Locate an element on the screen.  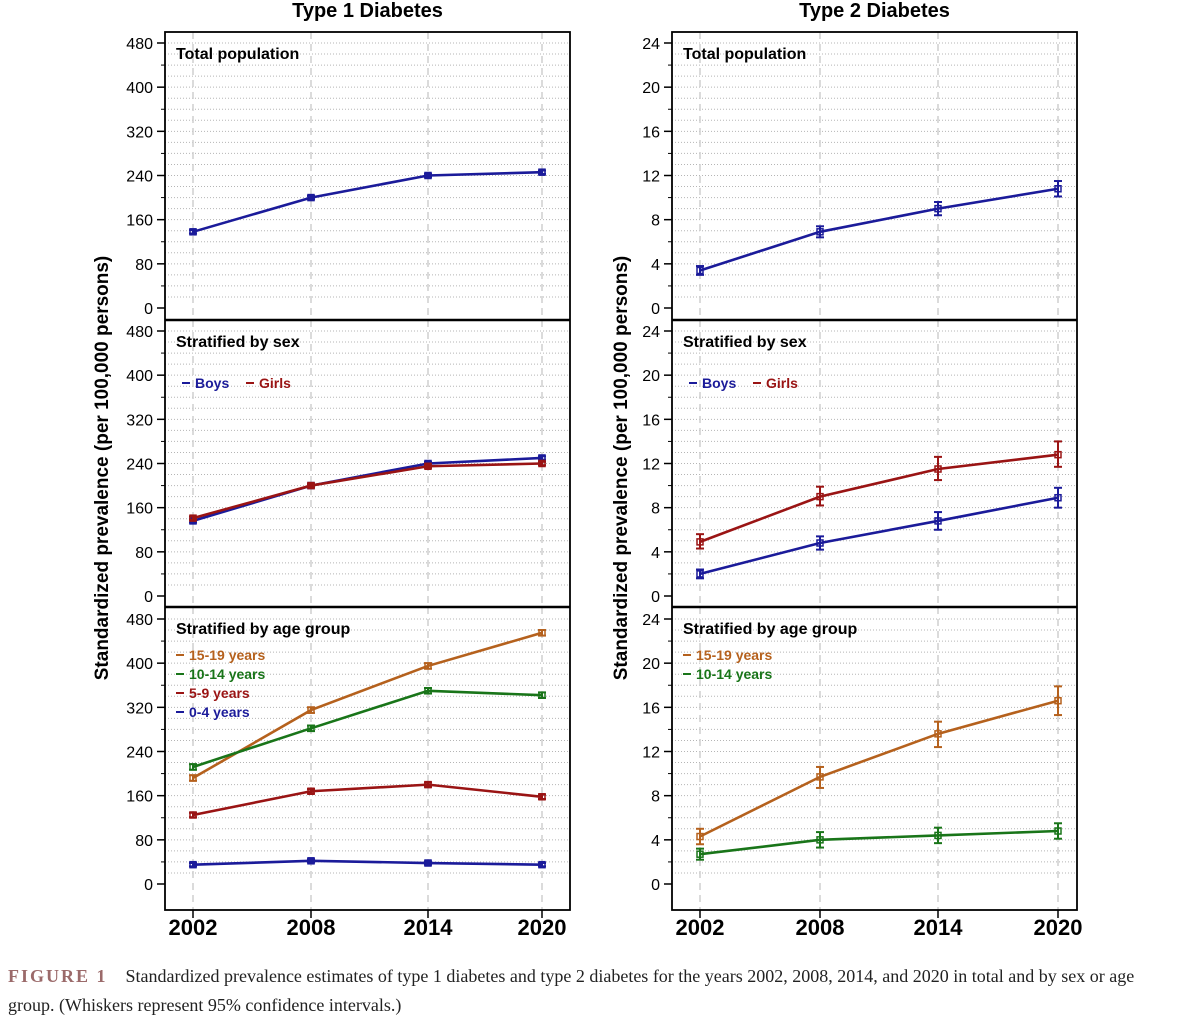
series-15-19-years is located at coordinates (367, 705).